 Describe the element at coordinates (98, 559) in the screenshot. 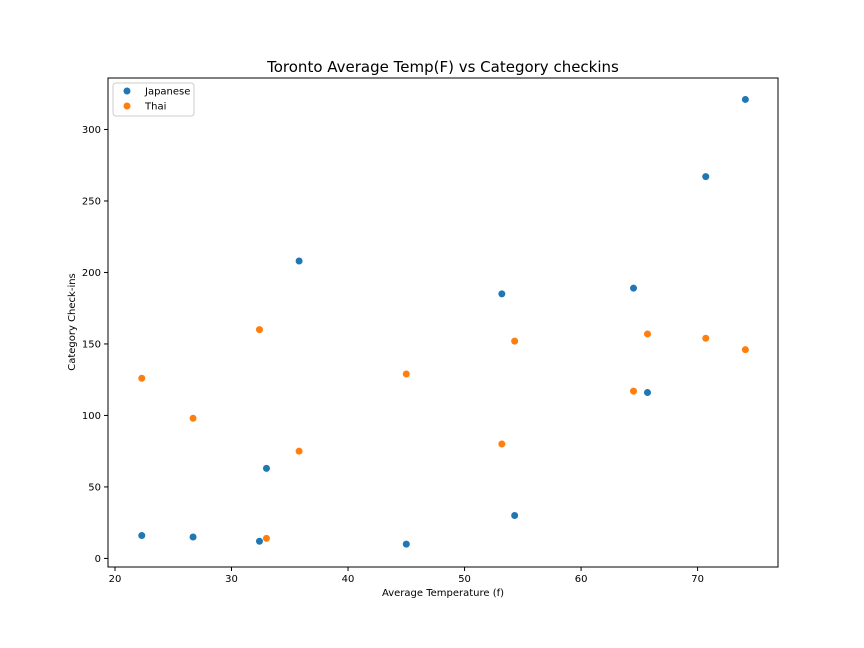

I see `y-tick-label: 0` at that location.